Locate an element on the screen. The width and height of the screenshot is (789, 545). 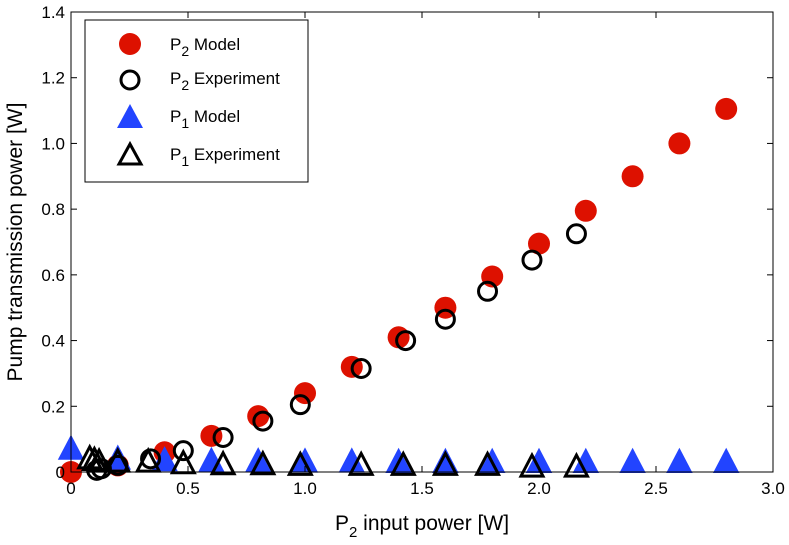
series-p1-experiment is located at coordinates (333, 460).